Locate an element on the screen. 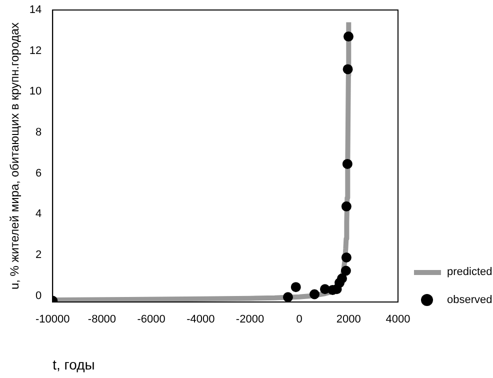 The image size is (493, 378). x-tick-label: -6000 is located at coordinates (151, 320).